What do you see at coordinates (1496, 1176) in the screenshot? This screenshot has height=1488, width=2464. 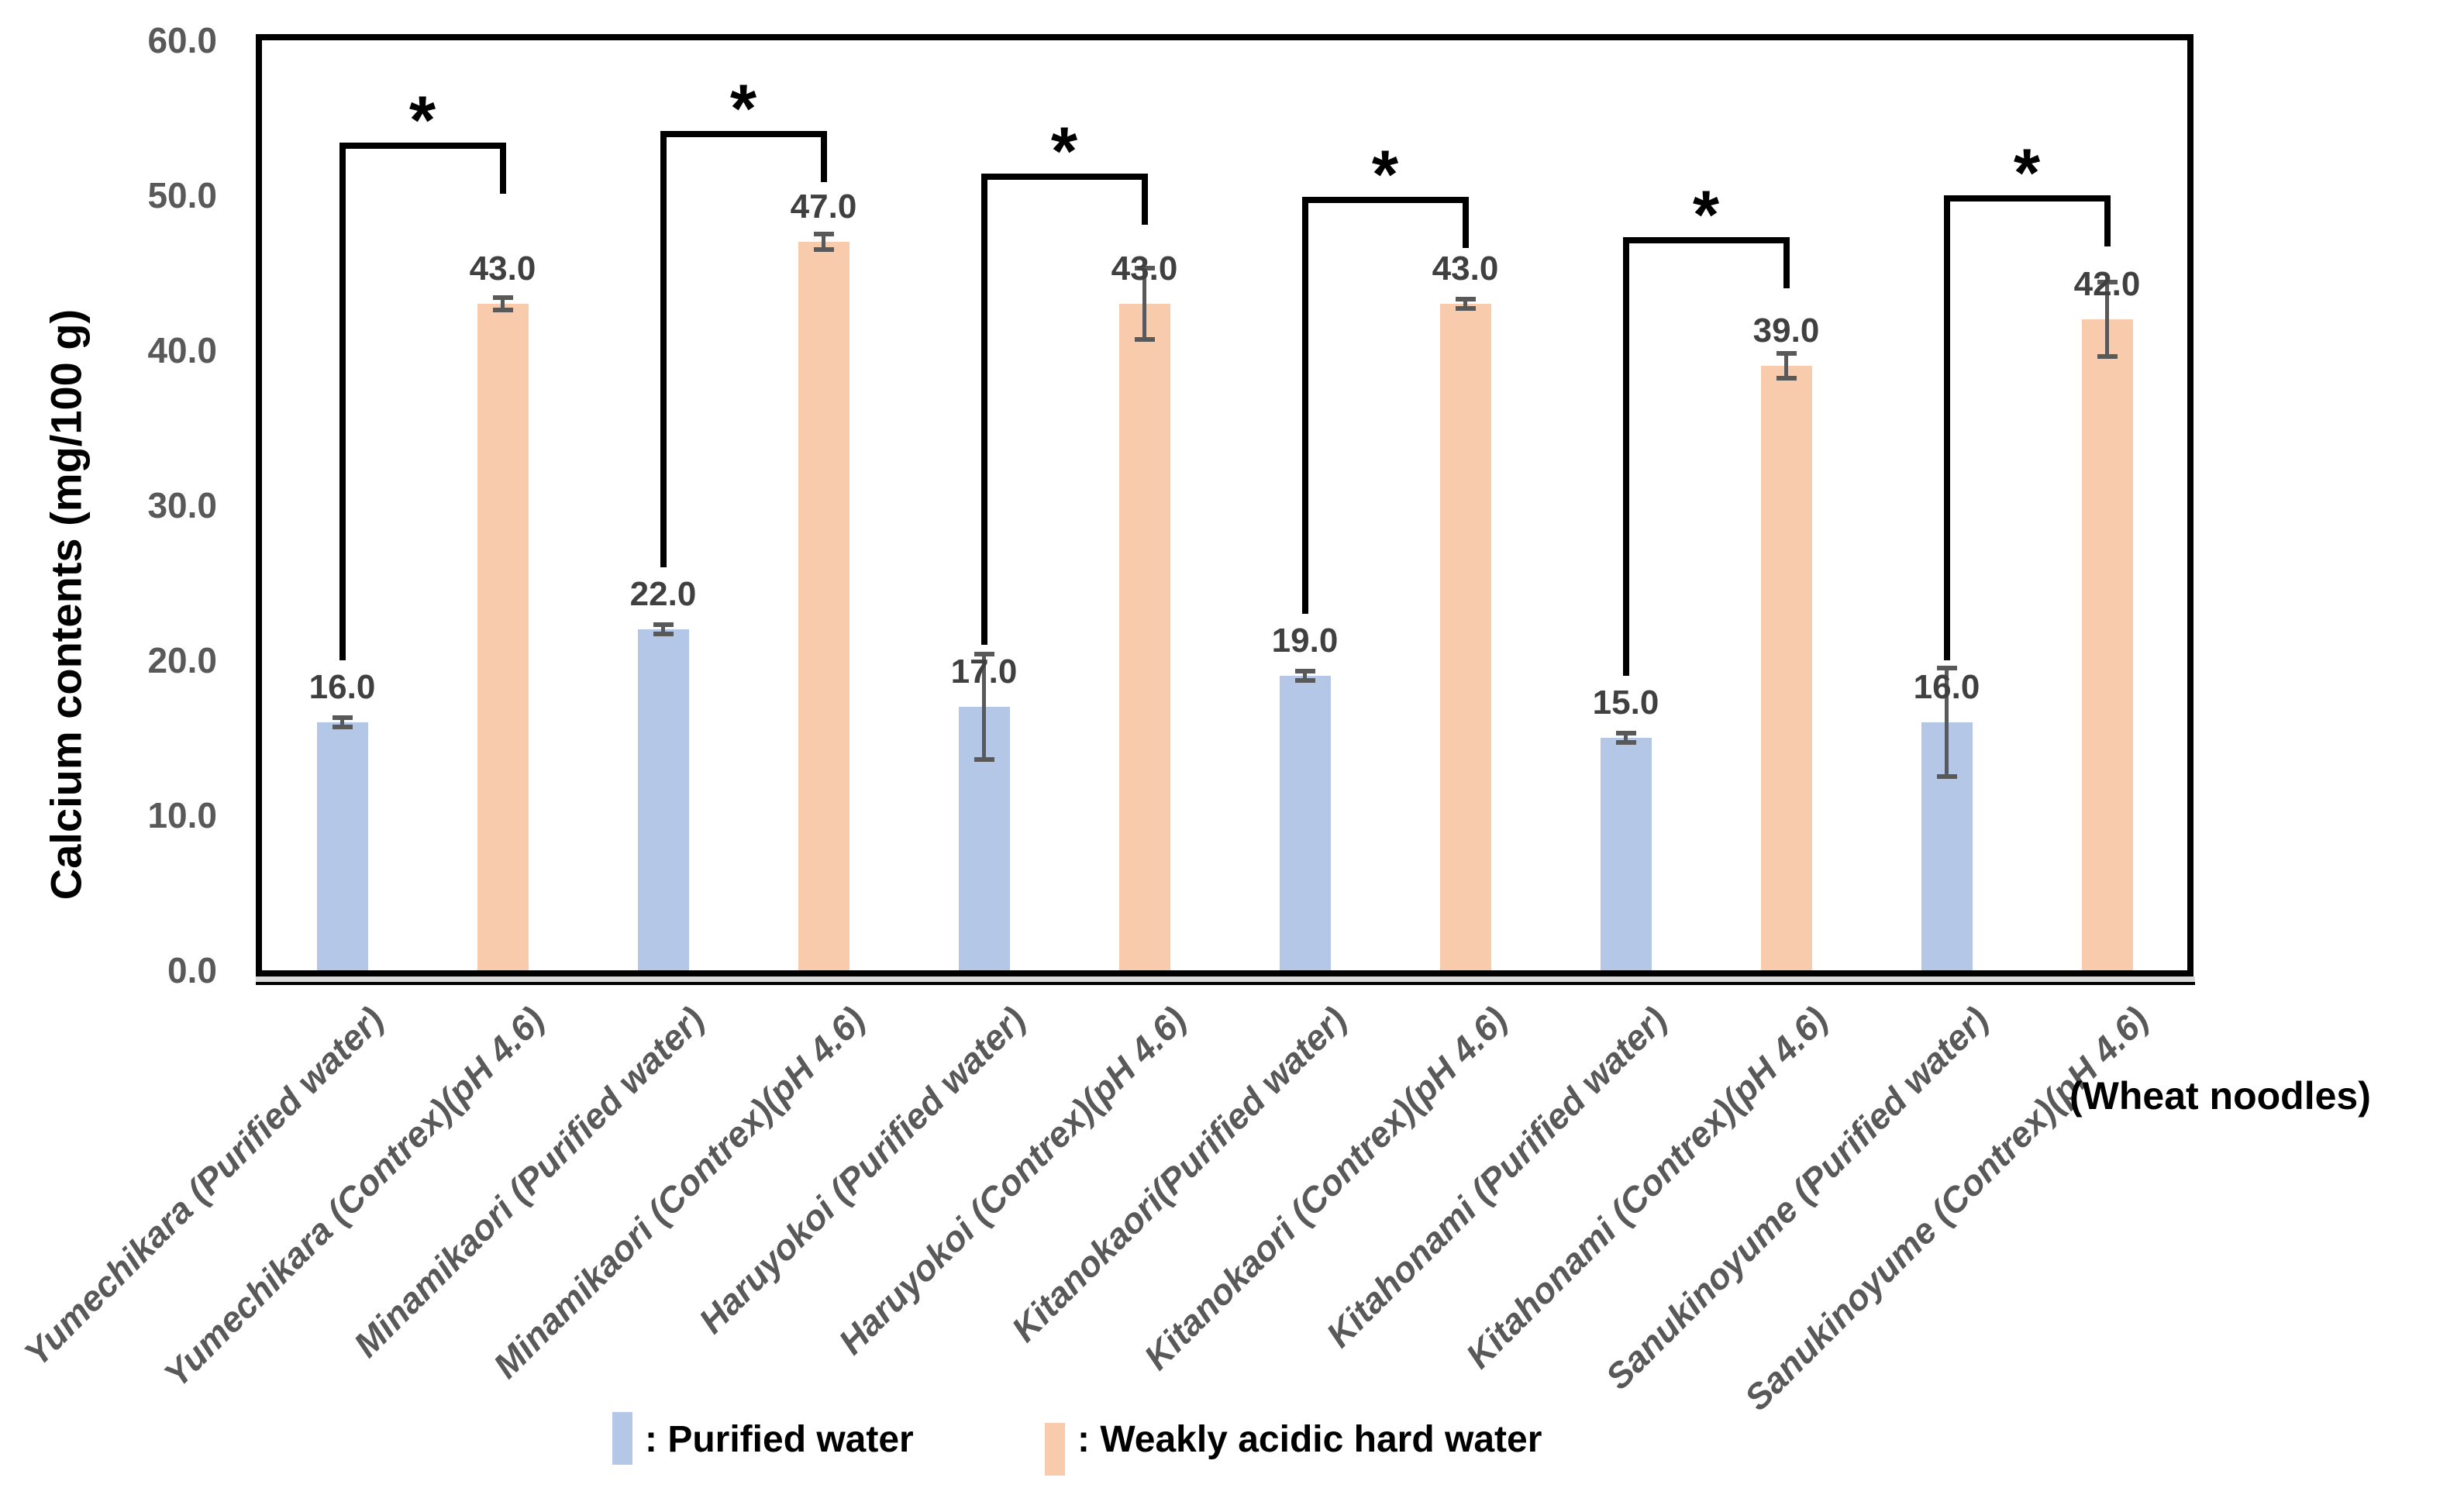 I see `x-category-label: Kitahonami (Purified water)` at bounding box center [1496, 1176].